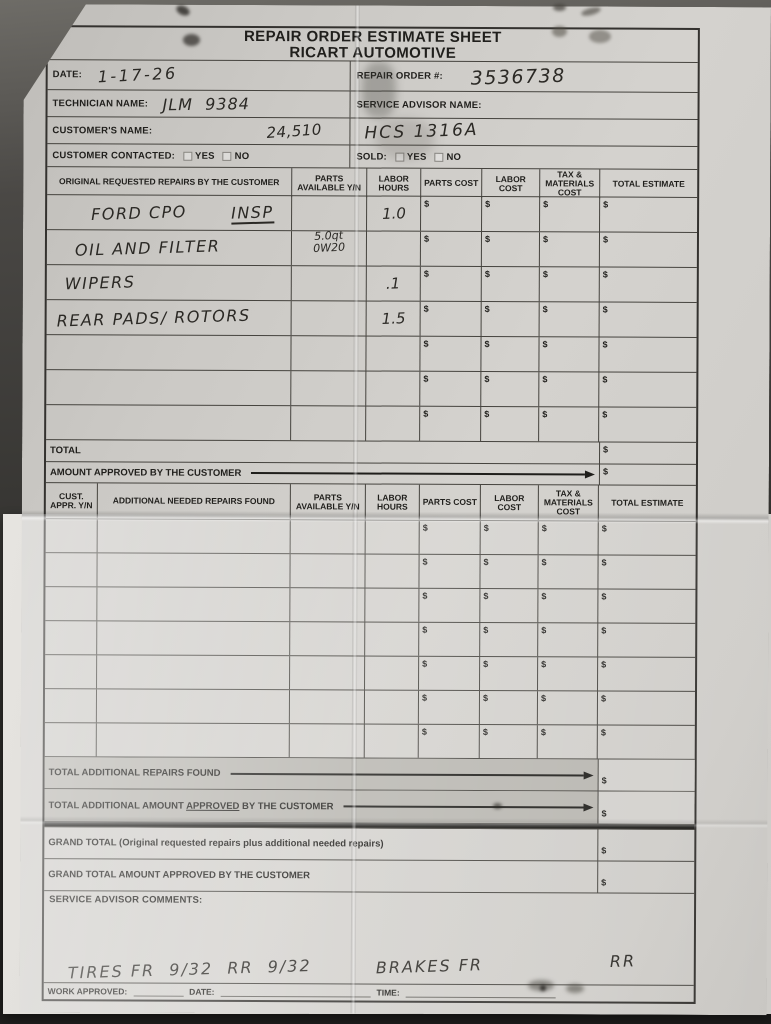 The image size is (771, 1024). Describe the element at coordinates (126, 900) in the screenshot. I see `comments-label: SERVICE ADVISOR COMMENTS:` at that location.